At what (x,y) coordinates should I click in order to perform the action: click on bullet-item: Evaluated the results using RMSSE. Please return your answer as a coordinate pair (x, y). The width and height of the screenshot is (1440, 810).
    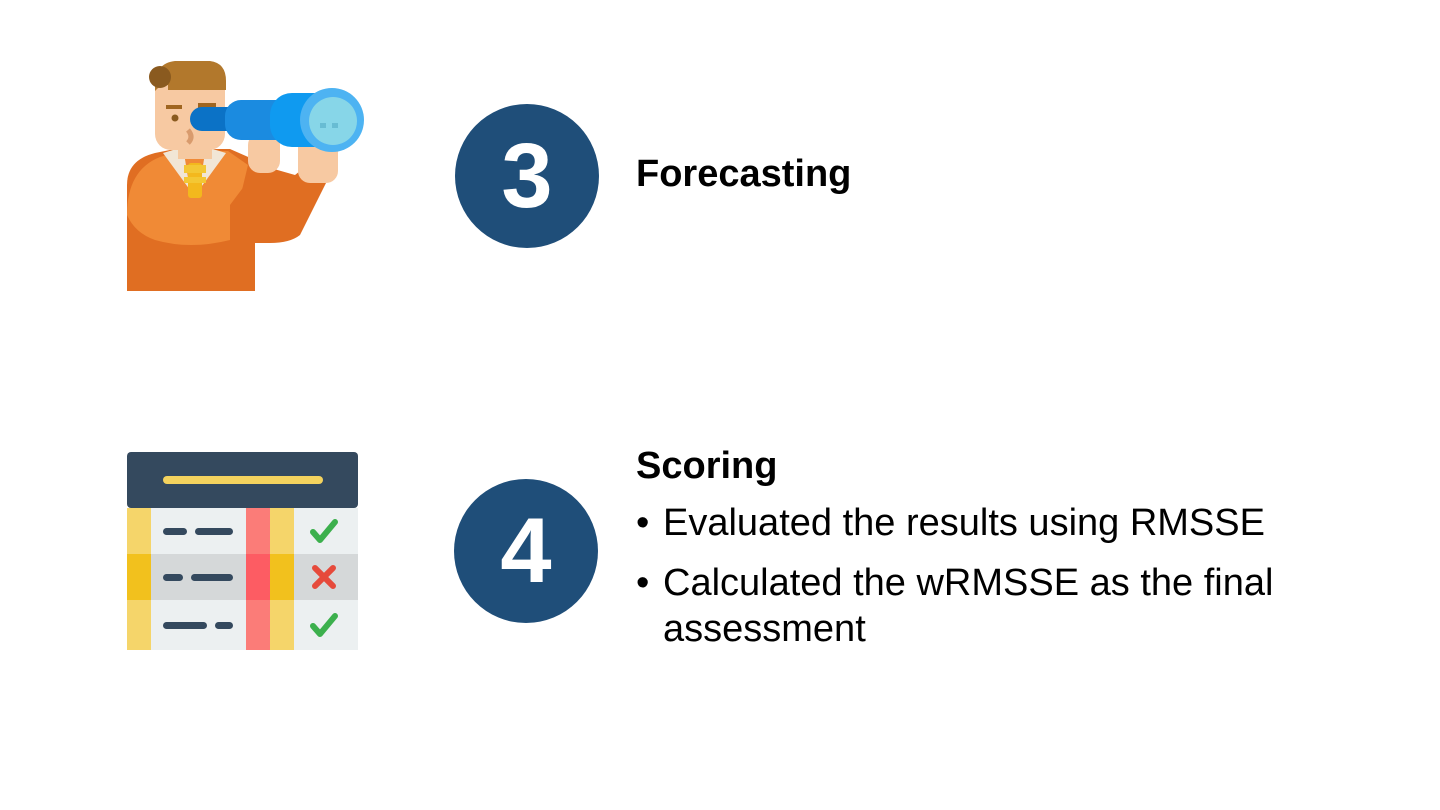
    Looking at the image, I should click on (996, 523).